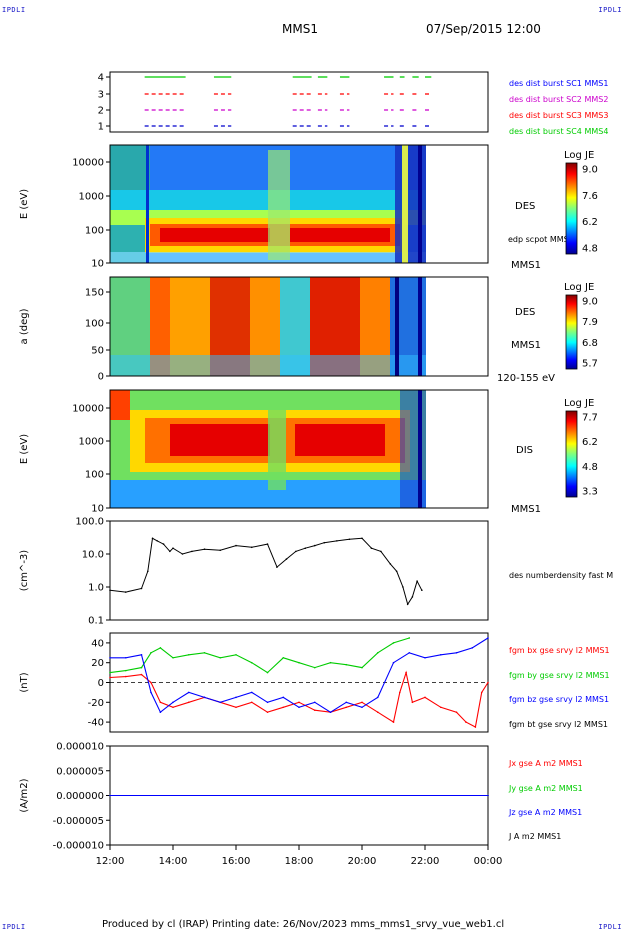 The image size is (630, 934). Describe the element at coordinates (590, 418) in the screenshot. I see `colorbar-tick-label: 7.7` at that location.